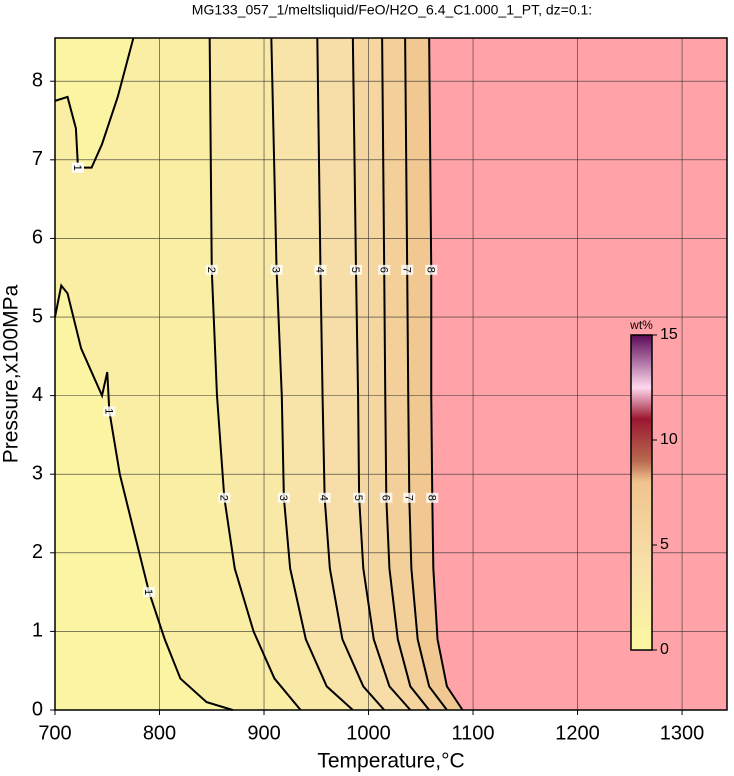 Image resolution: width=734 pixels, height=776 pixels. I want to click on x-axis-label: Temperature,°C, so click(390, 761).